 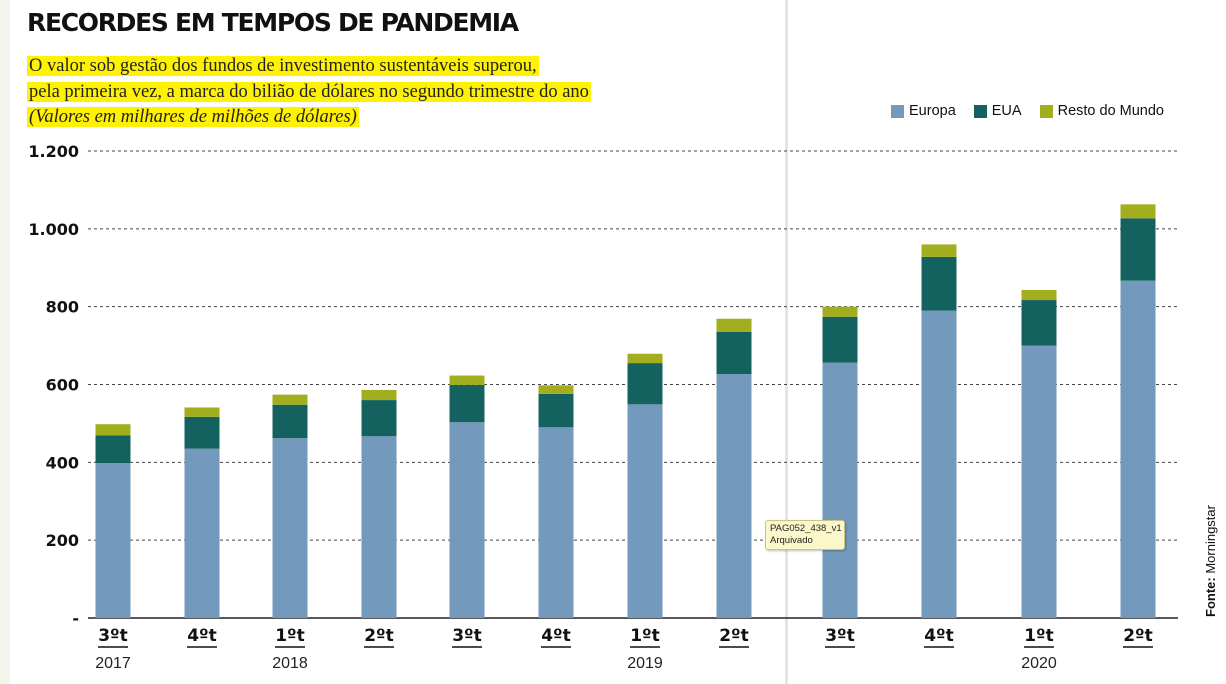 I want to click on legend-item-europa: Europa, so click(x=923, y=111).